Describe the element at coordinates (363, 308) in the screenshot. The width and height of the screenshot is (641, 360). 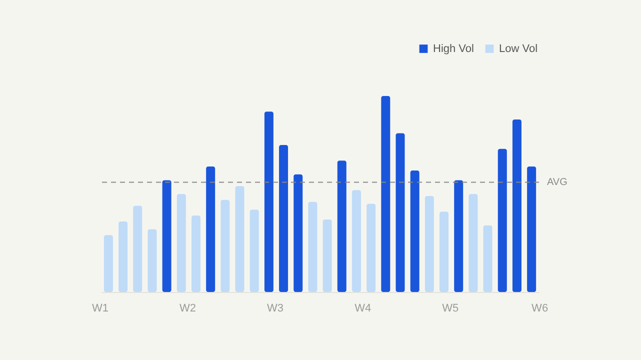
I see `x-tick-label: W4` at that location.